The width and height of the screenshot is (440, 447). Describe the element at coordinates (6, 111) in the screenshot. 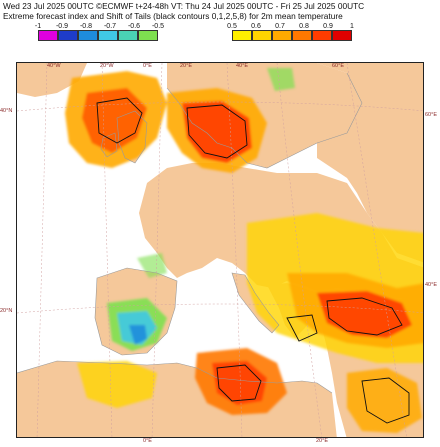

I see `coord-left-0: 40°N` at that location.